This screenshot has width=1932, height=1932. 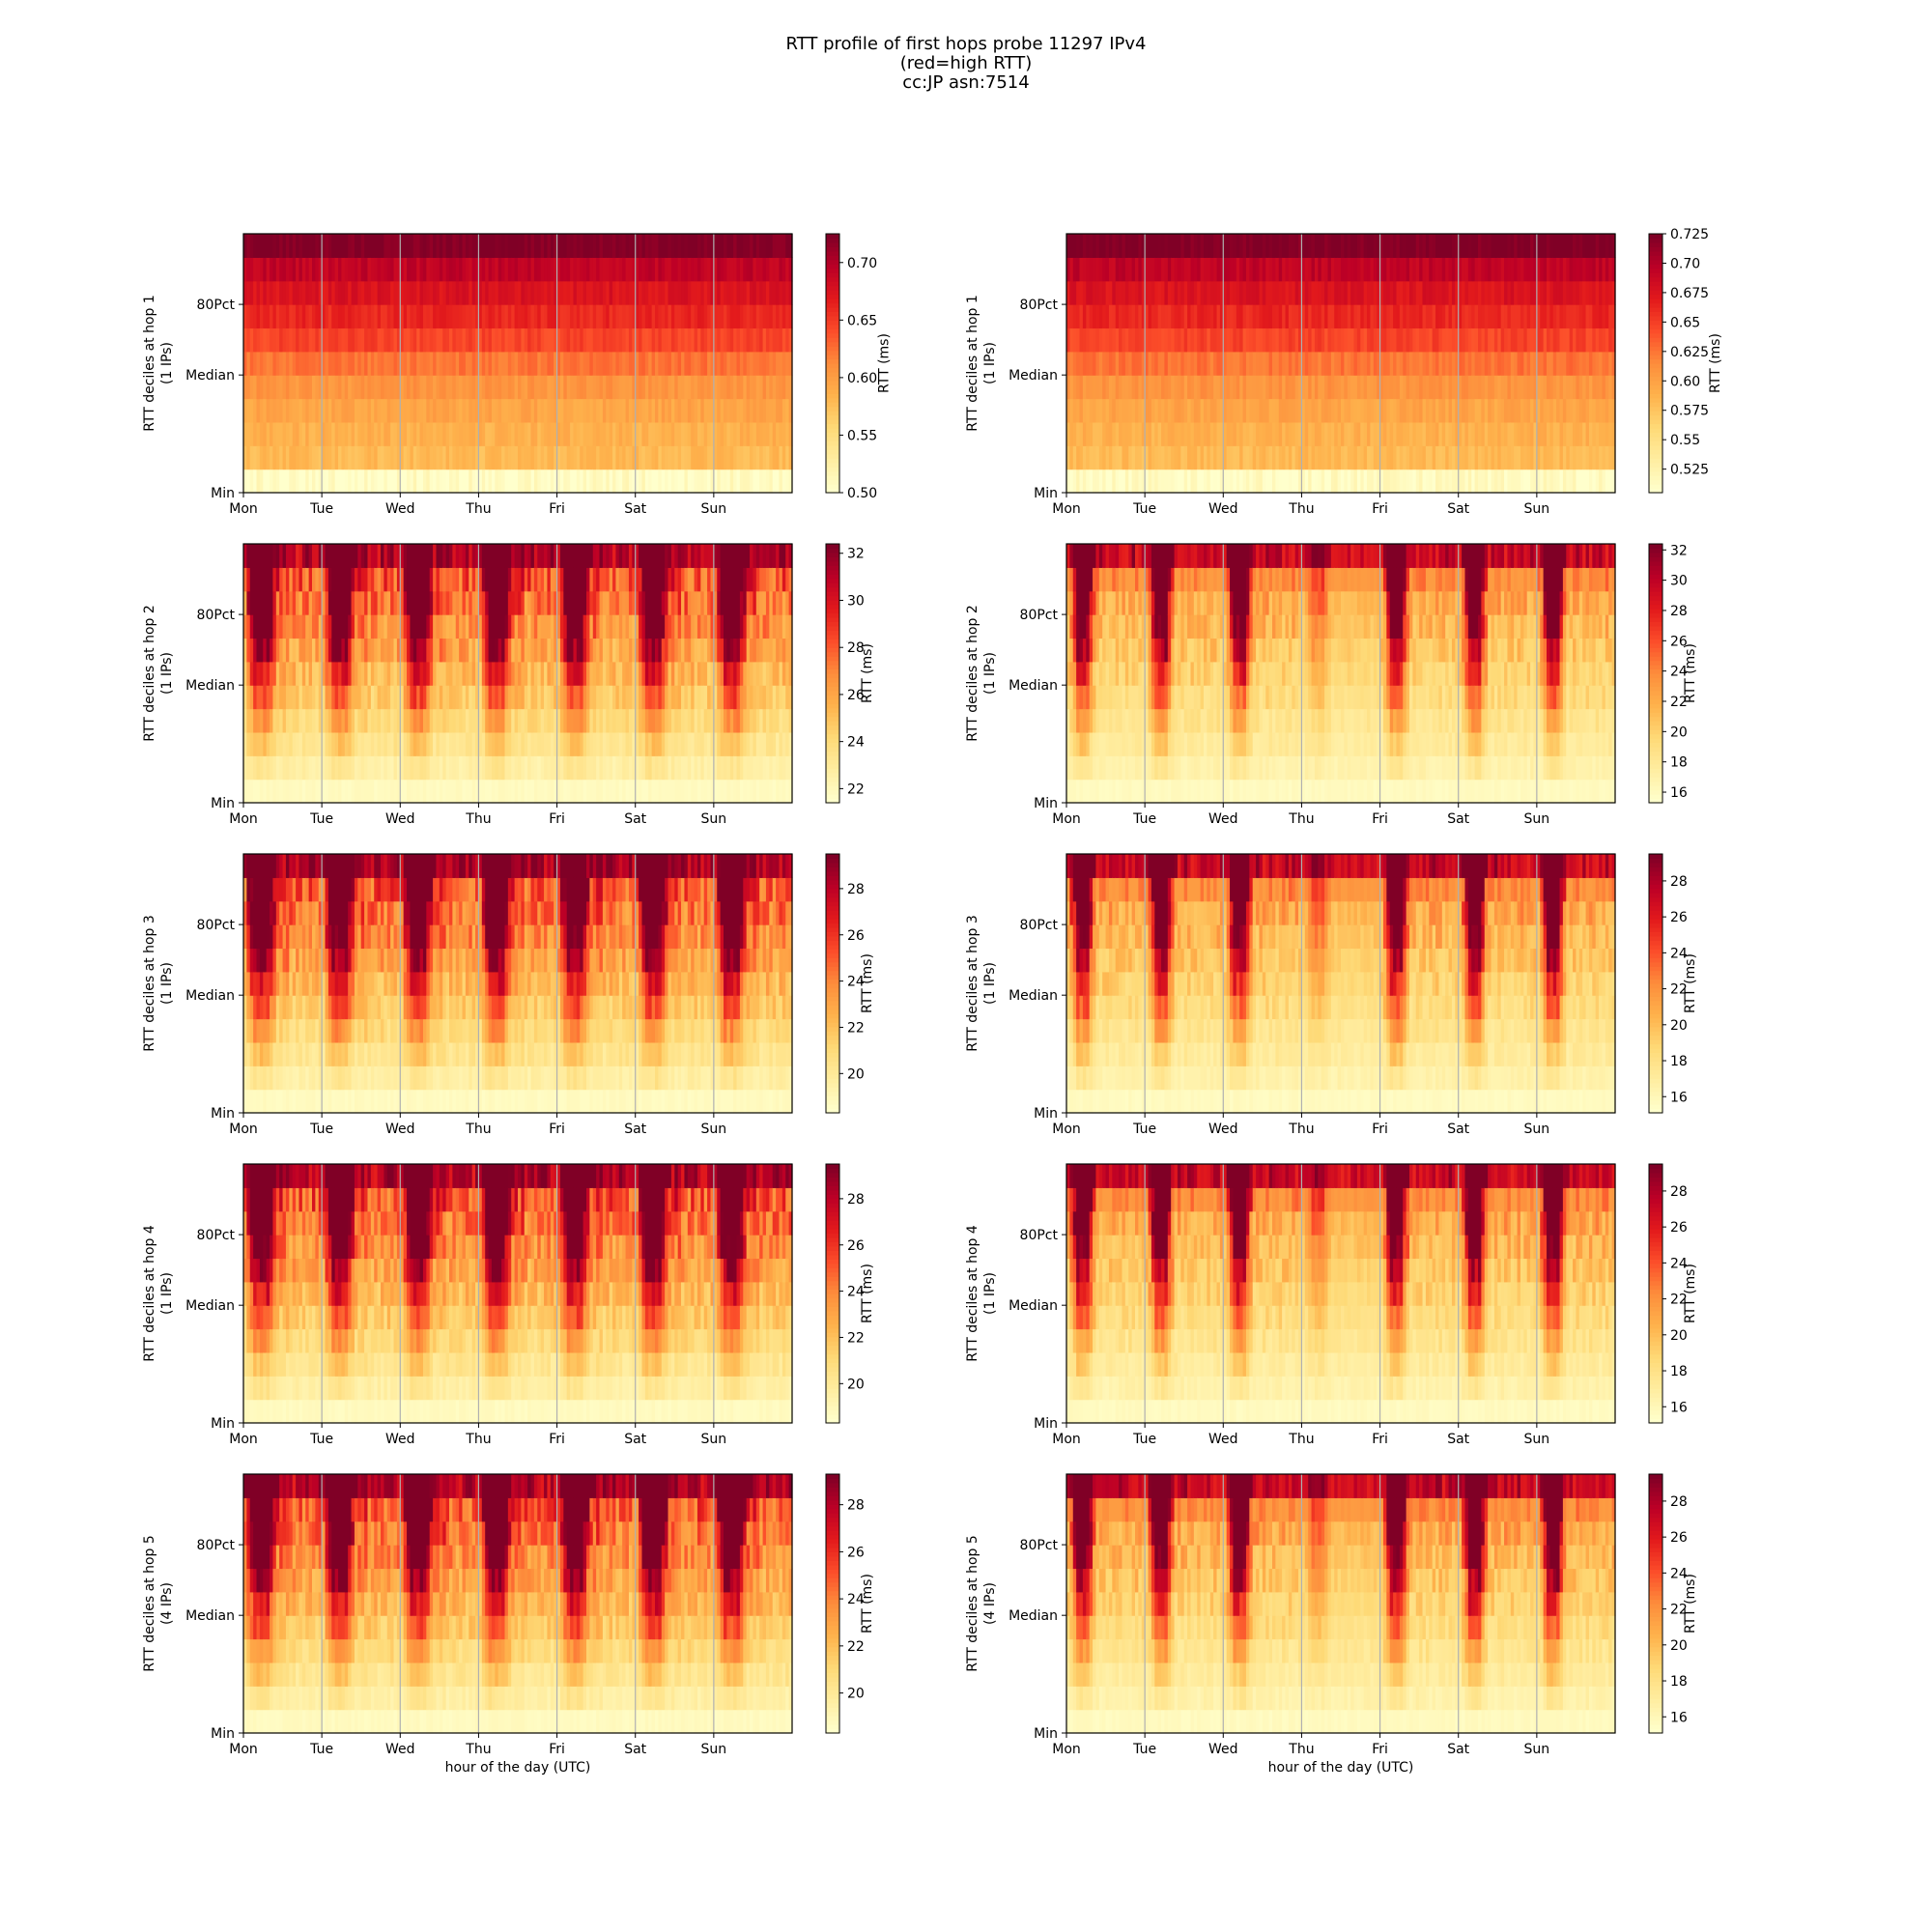 I want to click on colorbar-tick-label: 0.60, so click(x=1685, y=381).